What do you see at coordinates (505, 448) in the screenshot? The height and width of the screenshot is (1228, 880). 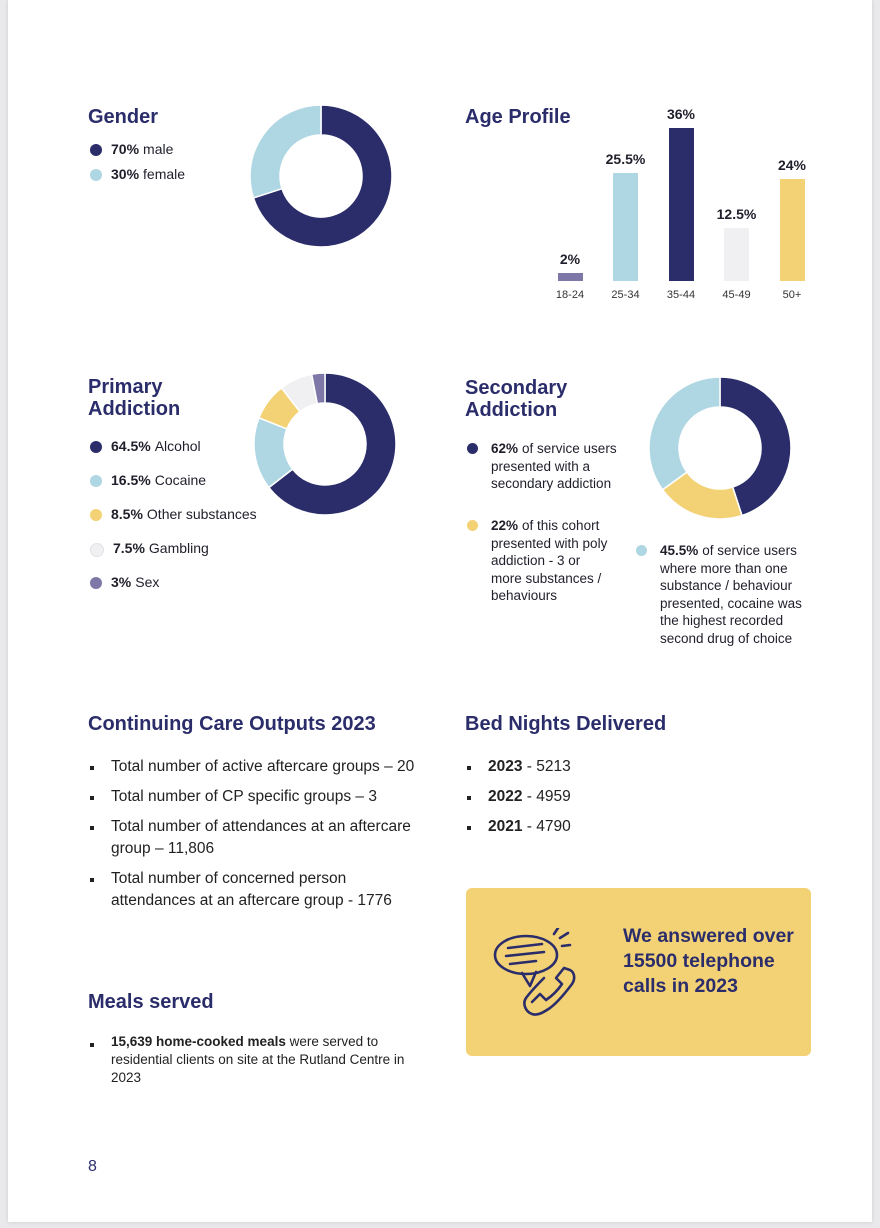 I see `item-pct: 62%` at bounding box center [505, 448].